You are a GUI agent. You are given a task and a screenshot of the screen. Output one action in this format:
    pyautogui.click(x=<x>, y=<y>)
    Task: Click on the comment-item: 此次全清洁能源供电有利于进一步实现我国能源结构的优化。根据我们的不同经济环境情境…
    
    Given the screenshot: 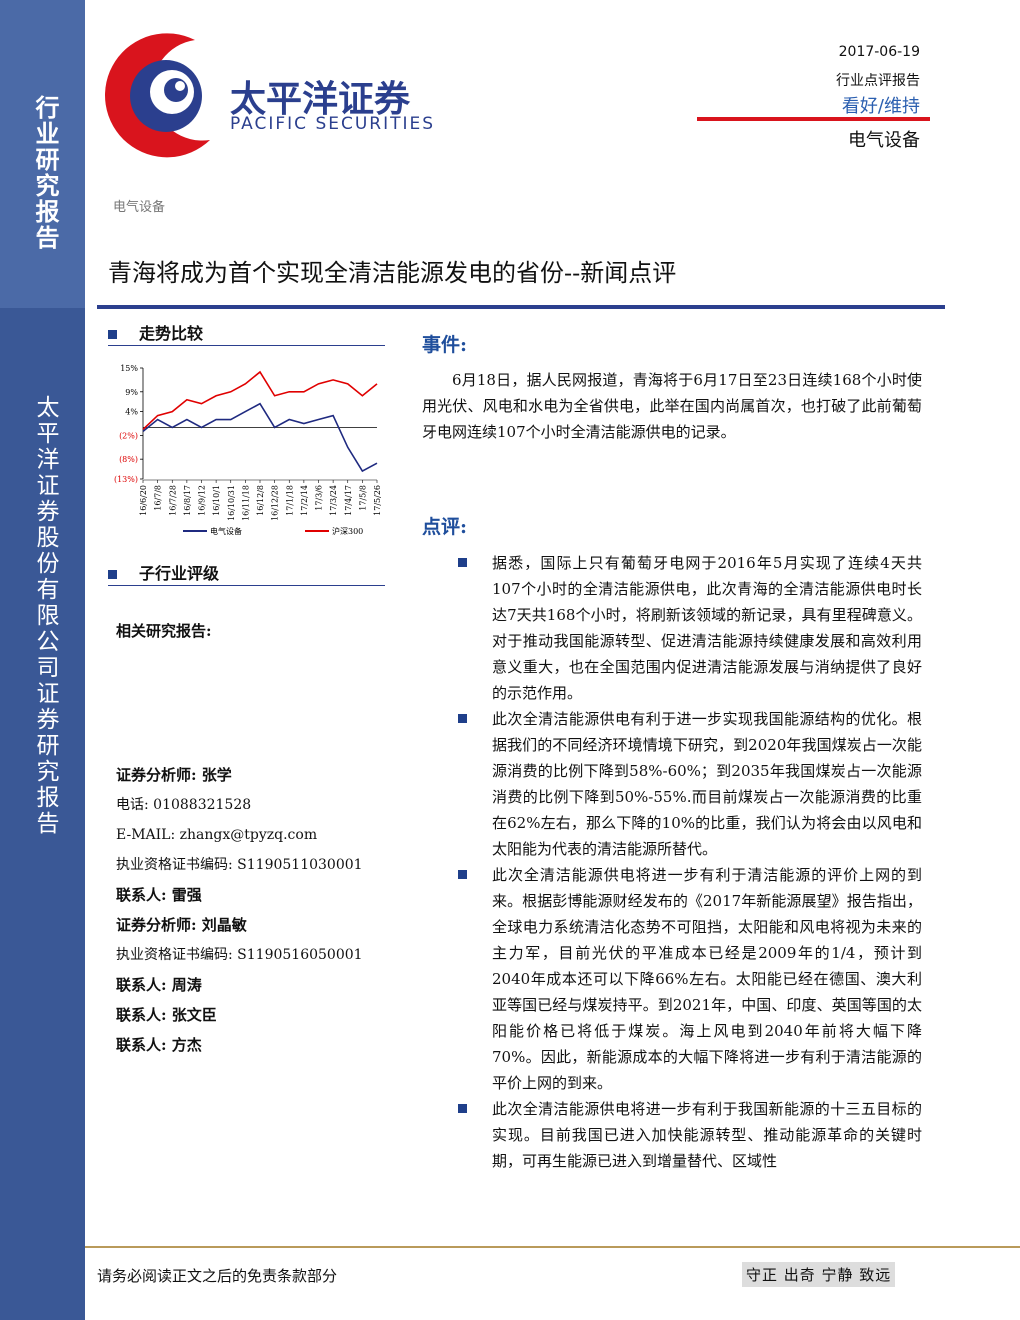 What is the action you would take?
    pyautogui.click(x=690, y=784)
    